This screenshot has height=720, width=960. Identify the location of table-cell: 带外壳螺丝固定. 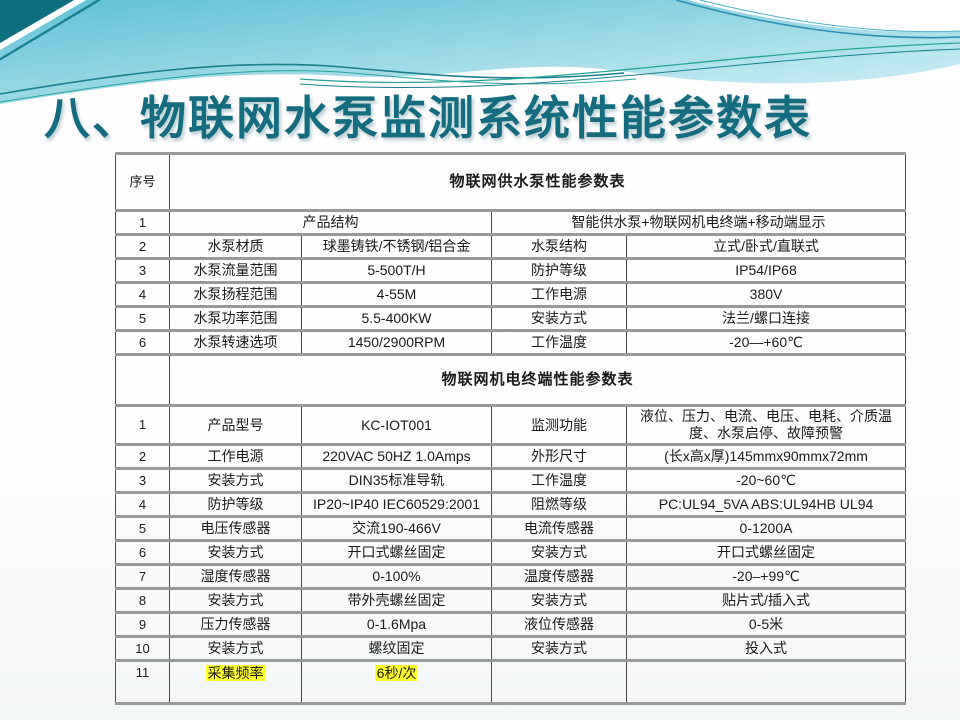
(396, 601).